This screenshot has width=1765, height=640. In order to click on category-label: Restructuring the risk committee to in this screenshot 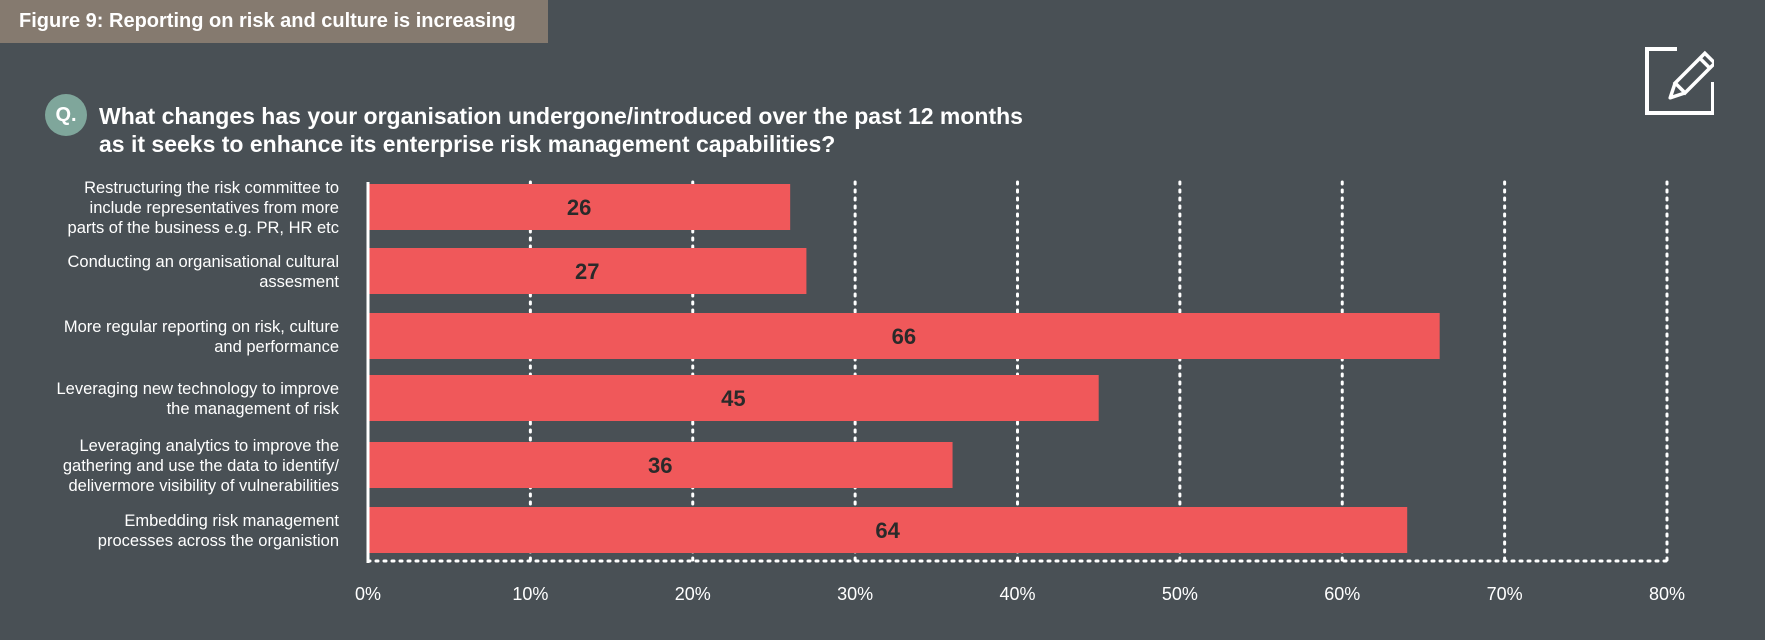, I will do `click(211, 188)`.